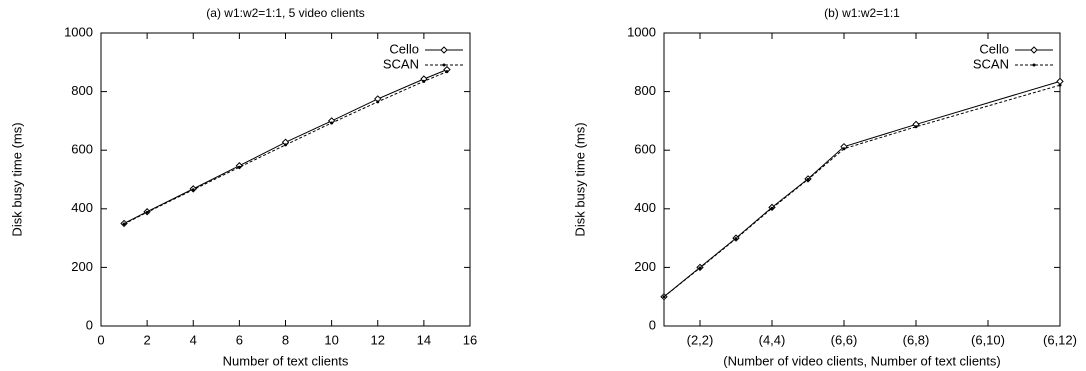  Describe the element at coordinates (193, 339) in the screenshot. I see `x-tick-label: 4` at that location.